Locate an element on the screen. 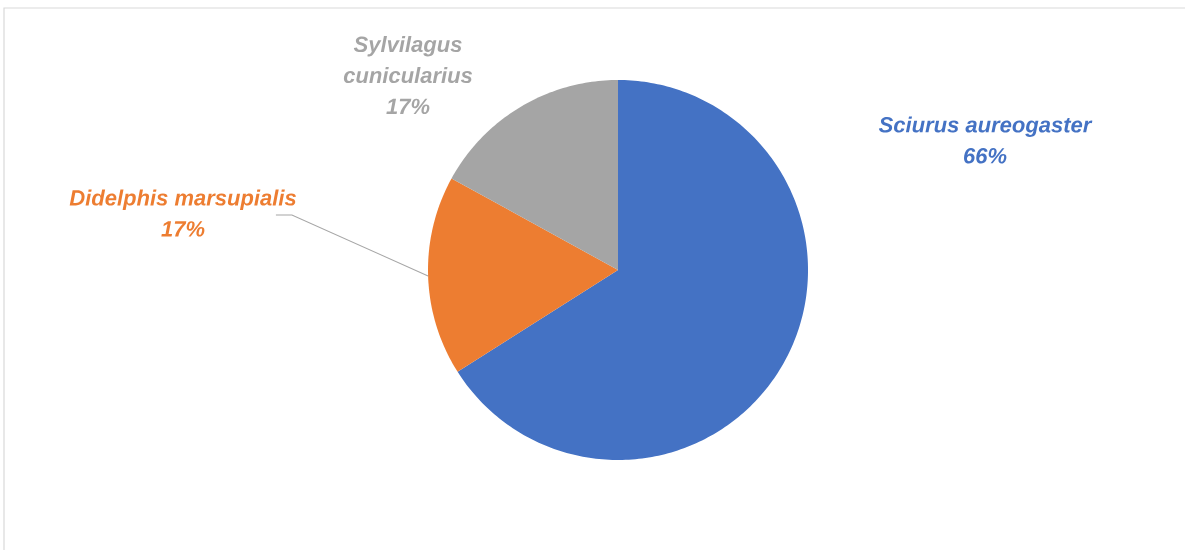 Image resolution: width=1185 pixels, height=550 pixels. slice-label: Sylvilagus cunicularius is located at coordinates (408, 59).